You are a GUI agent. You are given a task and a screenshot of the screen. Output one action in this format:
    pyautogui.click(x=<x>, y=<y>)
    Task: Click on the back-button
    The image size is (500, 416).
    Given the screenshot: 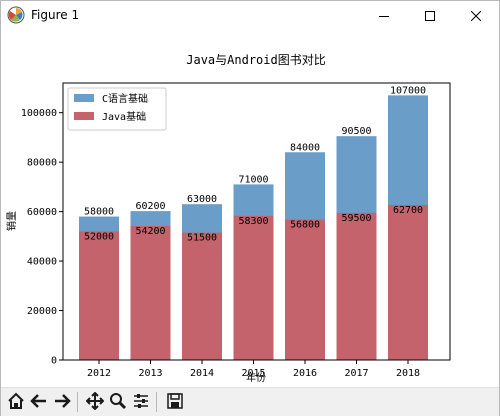 What is the action you would take?
    pyautogui.click(x=39, y=401)
    